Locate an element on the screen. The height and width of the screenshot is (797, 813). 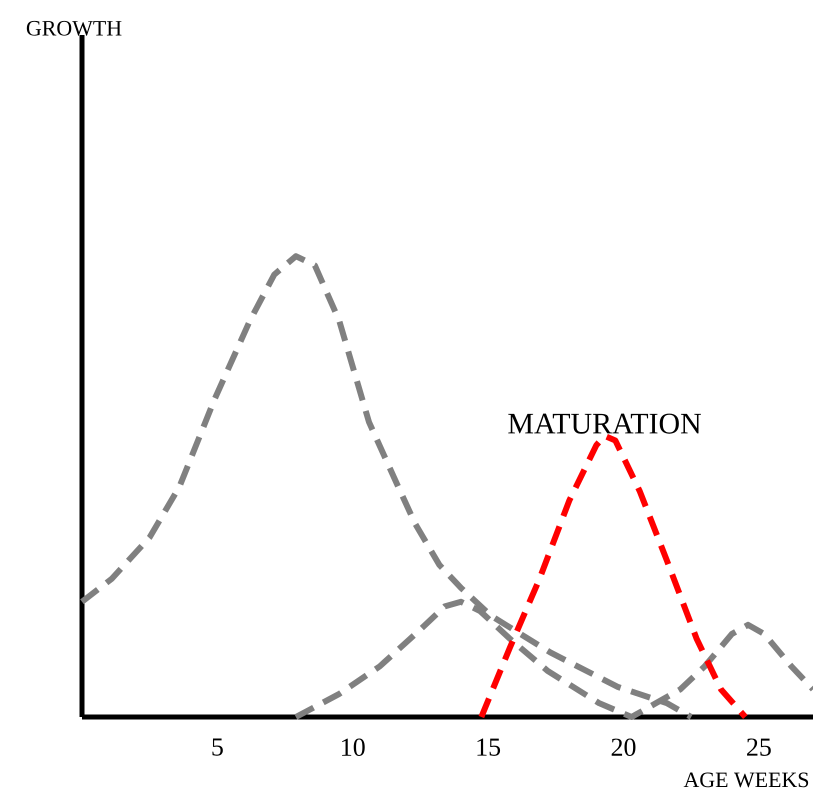
x-tick-label: 15 is located at coordinates (488, 747).